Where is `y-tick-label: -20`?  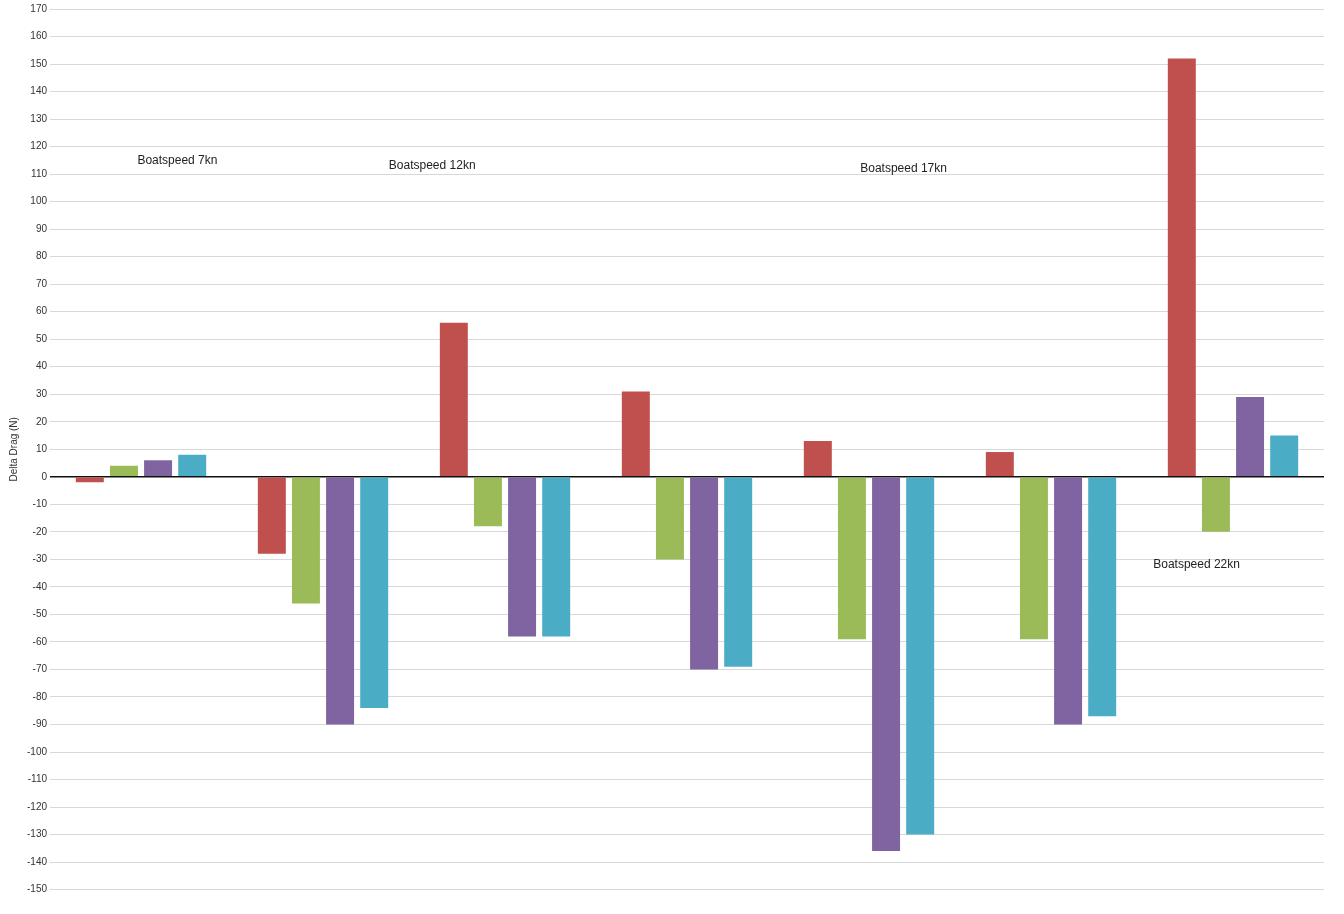 y-tick-label: -20 is located at coordinates (40, 531).